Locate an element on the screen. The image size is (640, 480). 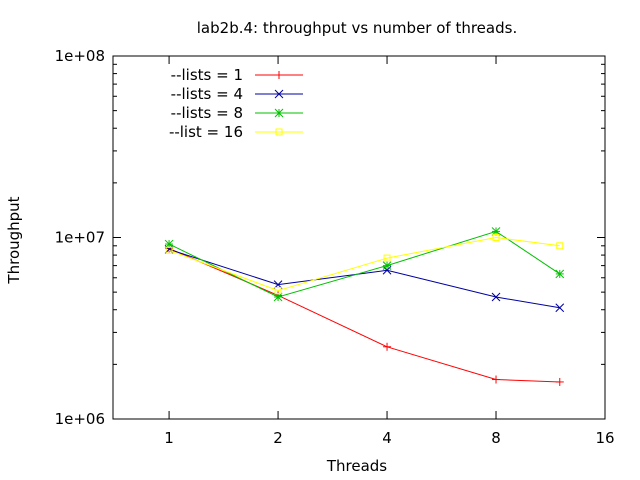
x-tick-label: 4 is located at coordinates (387, 438).